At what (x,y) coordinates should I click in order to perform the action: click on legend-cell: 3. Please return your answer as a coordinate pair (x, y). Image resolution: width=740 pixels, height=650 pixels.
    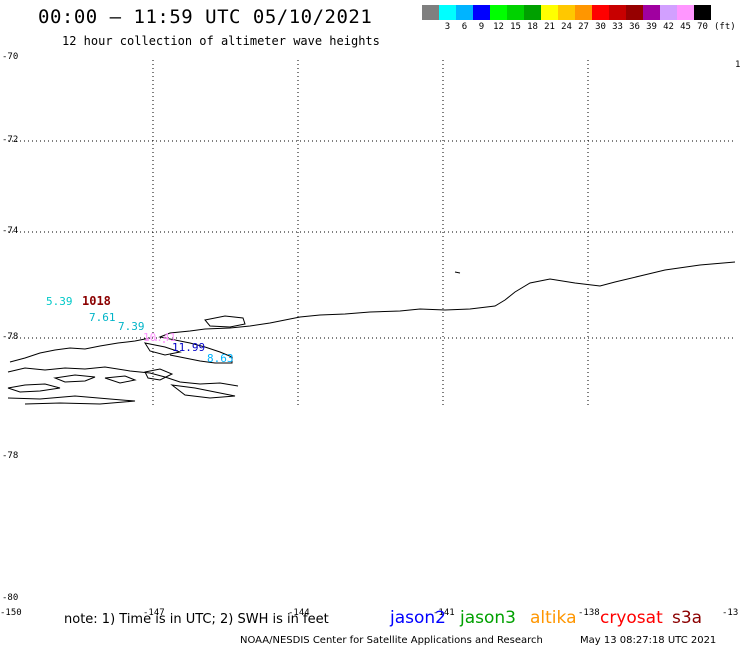
    Looking at the image, I should click on (447, 18).